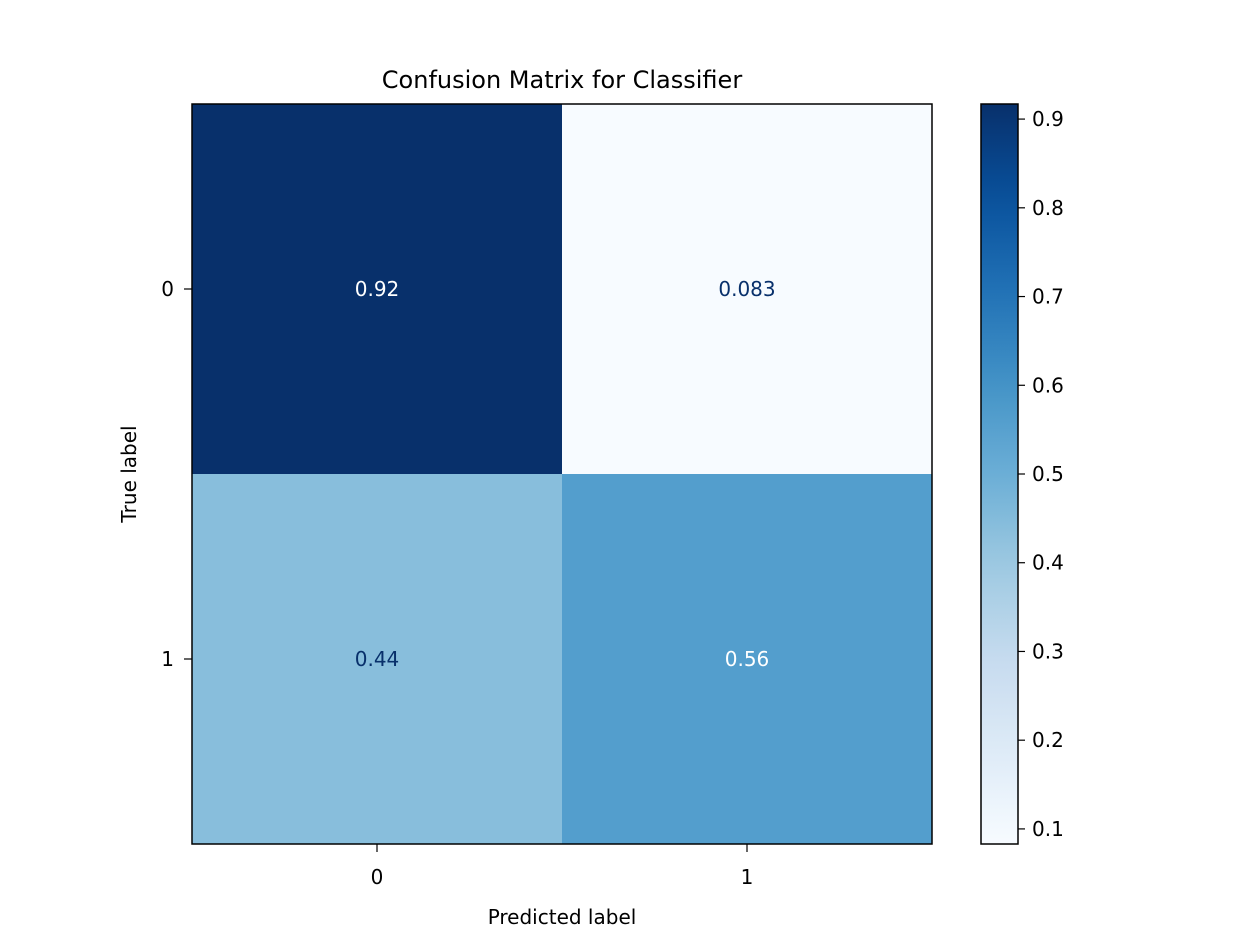 Image resolution: width=1250 pixels, height=934 pixels. I want to click on cell-value-label: 0.92, so click(377, 289).